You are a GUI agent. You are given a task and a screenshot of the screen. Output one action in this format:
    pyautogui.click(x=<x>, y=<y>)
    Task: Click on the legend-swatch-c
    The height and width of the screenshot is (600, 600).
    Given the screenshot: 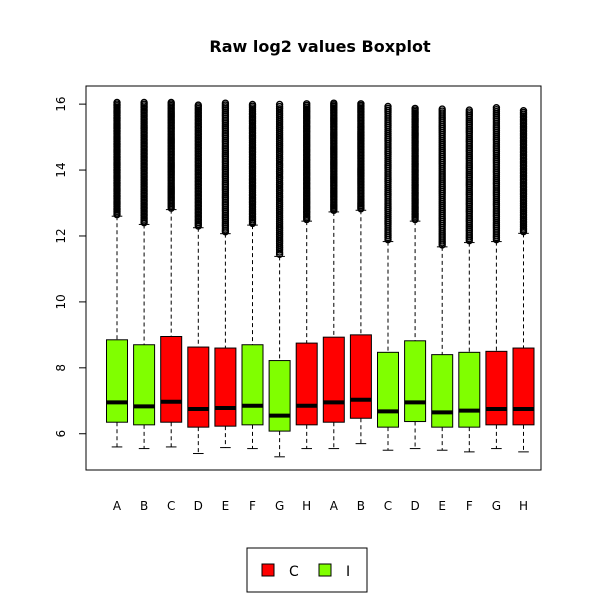 What is the action you would take?
    pyautogui.click(x=268, y=570)
    